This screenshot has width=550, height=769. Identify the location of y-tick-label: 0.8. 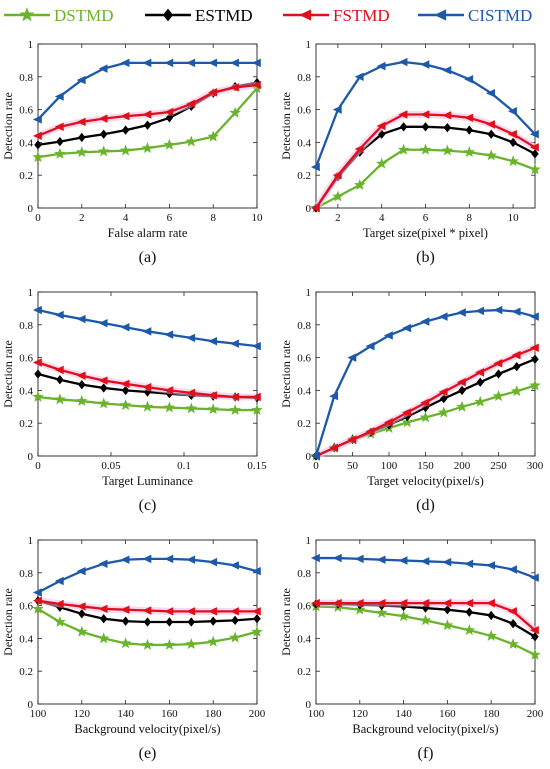
(304, 574).